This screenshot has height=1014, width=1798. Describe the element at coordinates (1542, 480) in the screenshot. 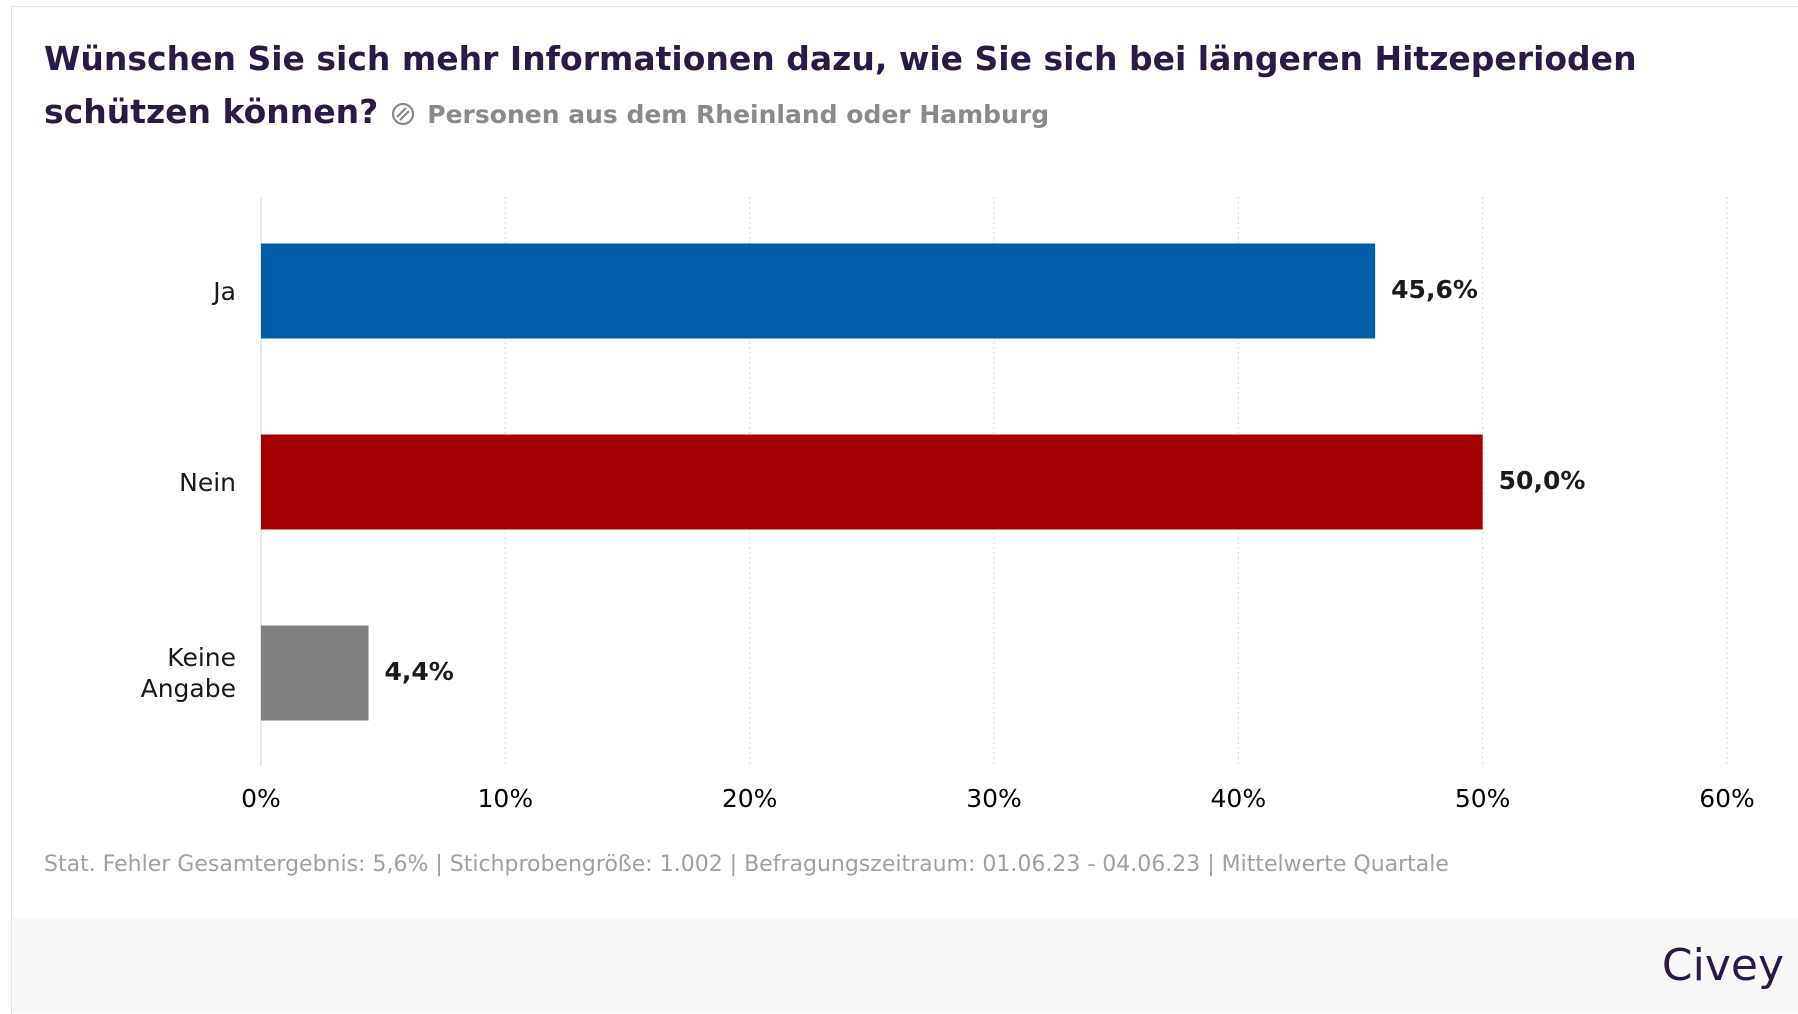

I see `value-label: 50,0%` at that location.